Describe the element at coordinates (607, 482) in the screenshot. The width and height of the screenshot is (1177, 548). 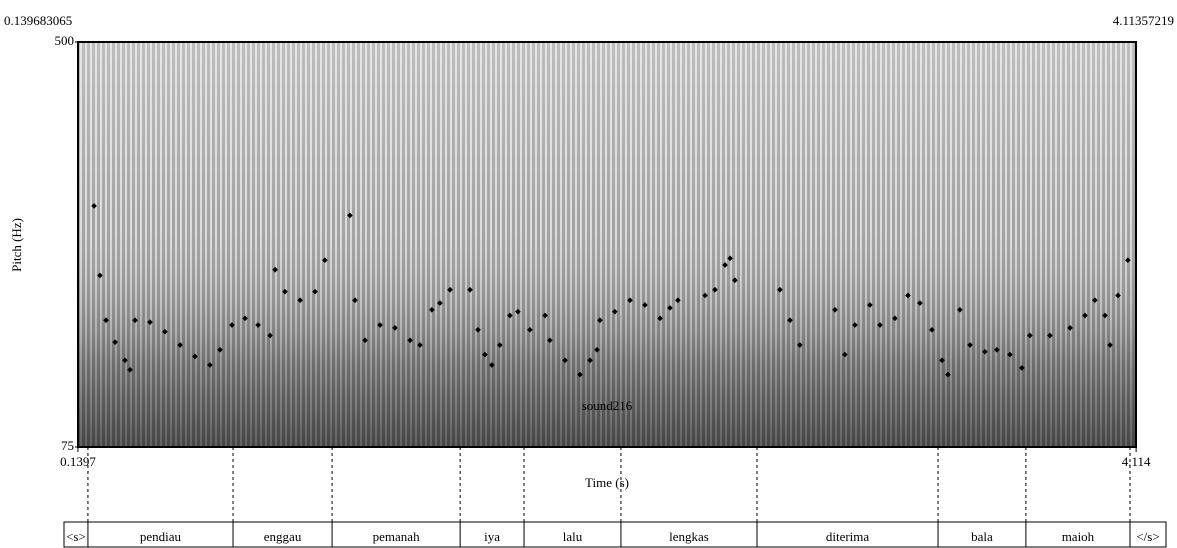
I see `x-axis-label: Time (s)` at that location.